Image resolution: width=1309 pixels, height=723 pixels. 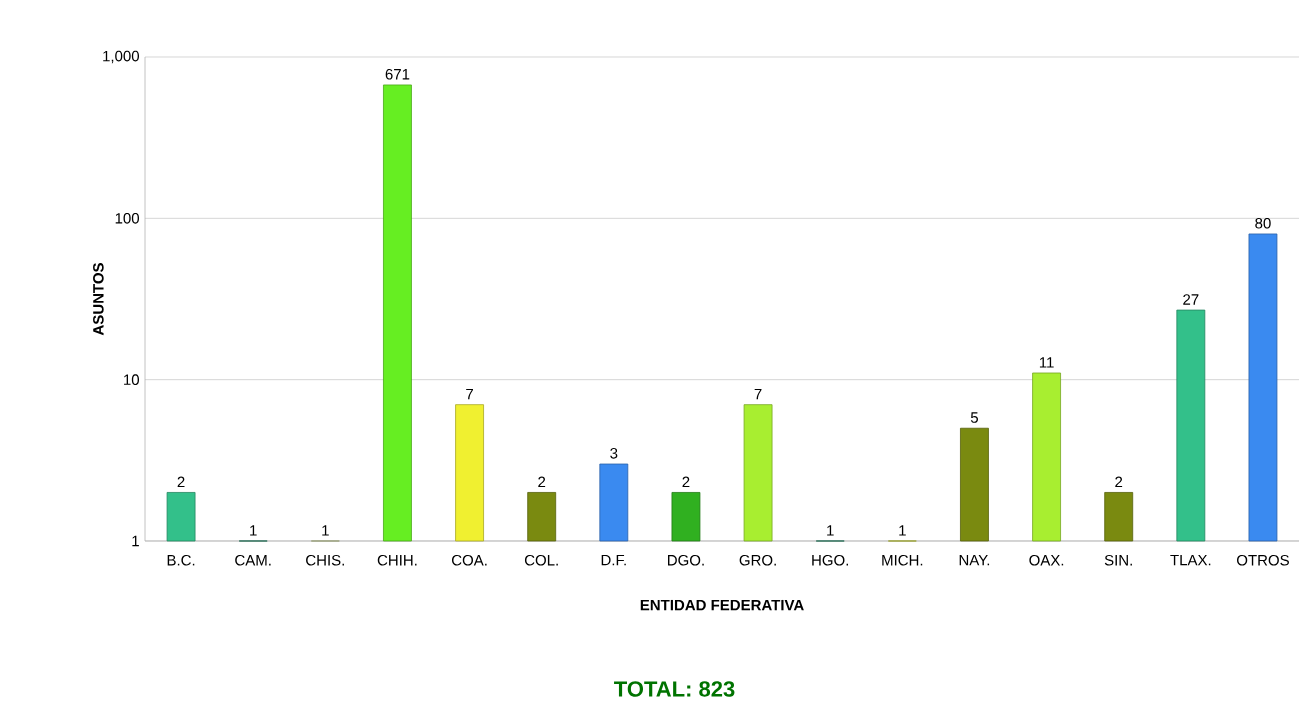 What do you see at coordinates (614, 453) in the screenshot?
I see `data-label: 3` at bounding box center [614, 453].